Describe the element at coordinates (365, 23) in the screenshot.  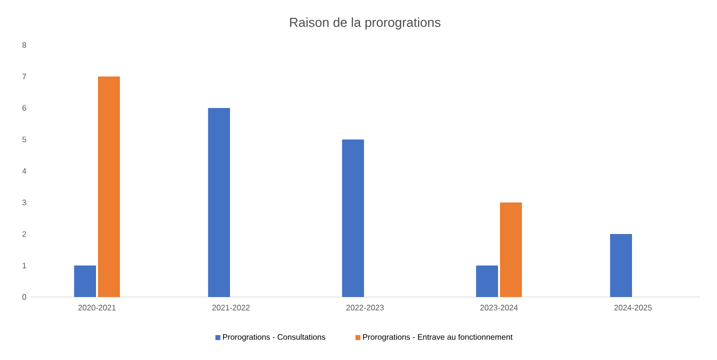
I see `chart-title: Raison de la prorogrations` at that location.